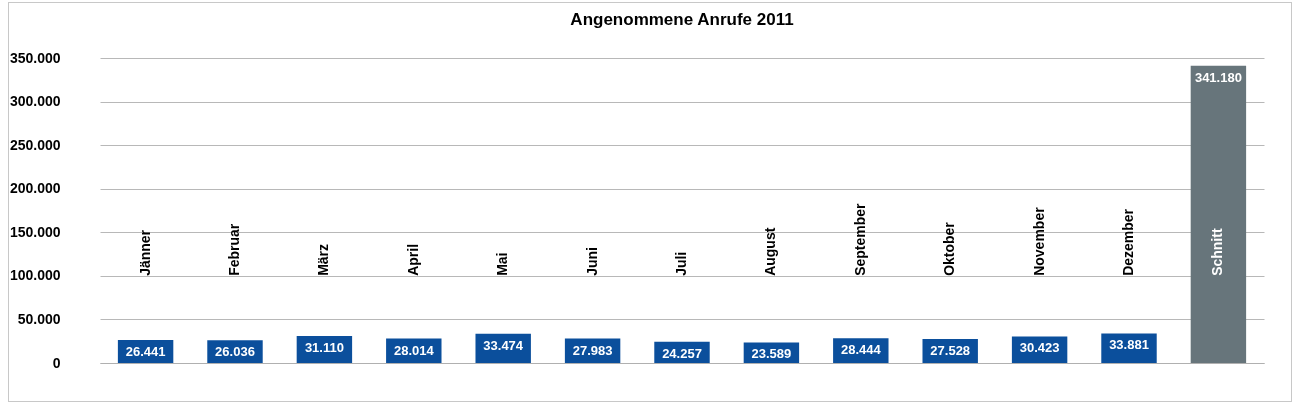 The width and height of the screenshot is (1296, 407). I want to click on y-tick-label: 200.000, so click(35, 188).